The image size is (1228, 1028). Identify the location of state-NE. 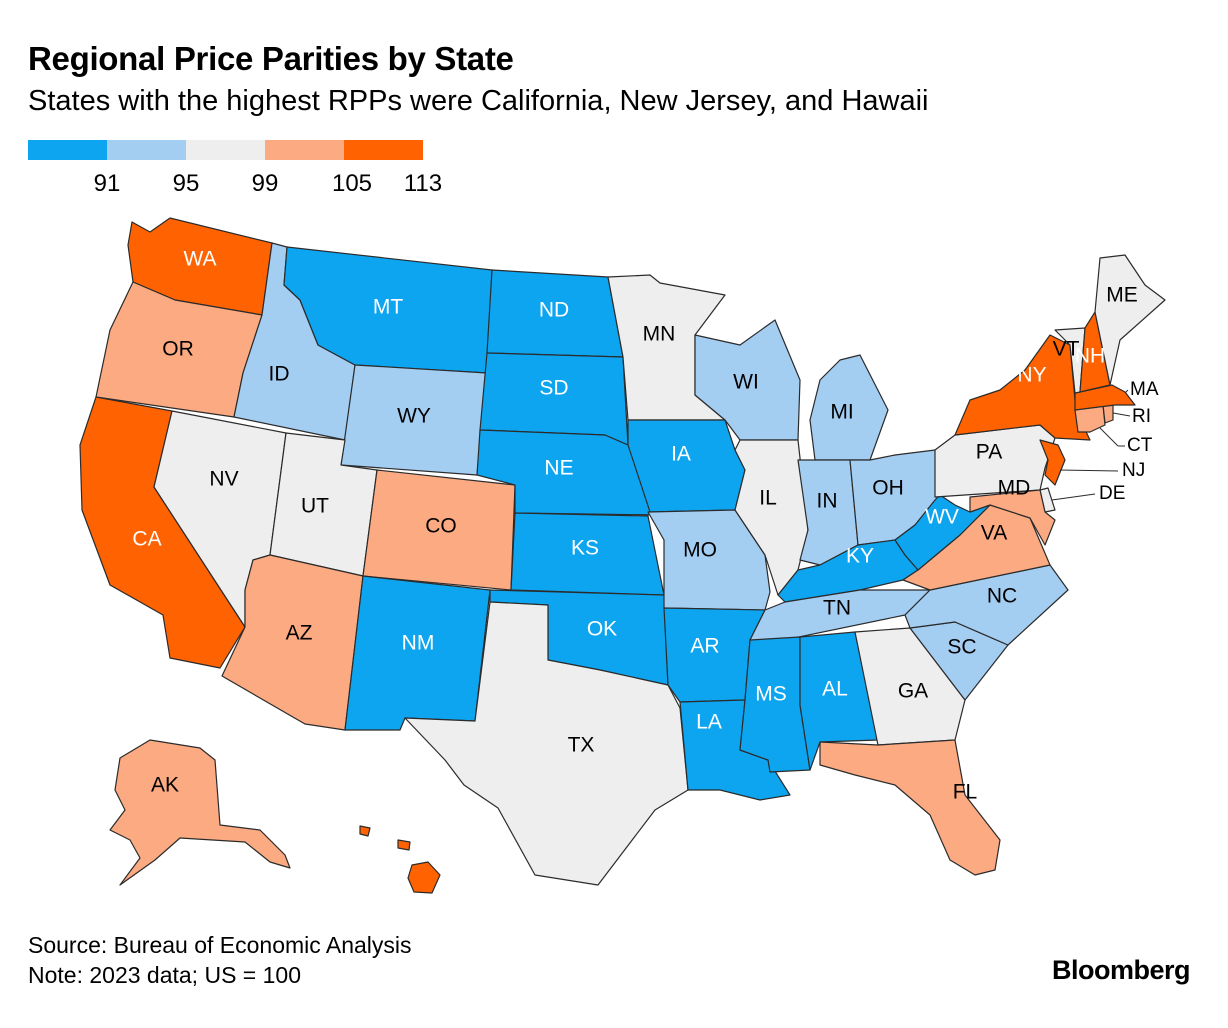
(568, 472).